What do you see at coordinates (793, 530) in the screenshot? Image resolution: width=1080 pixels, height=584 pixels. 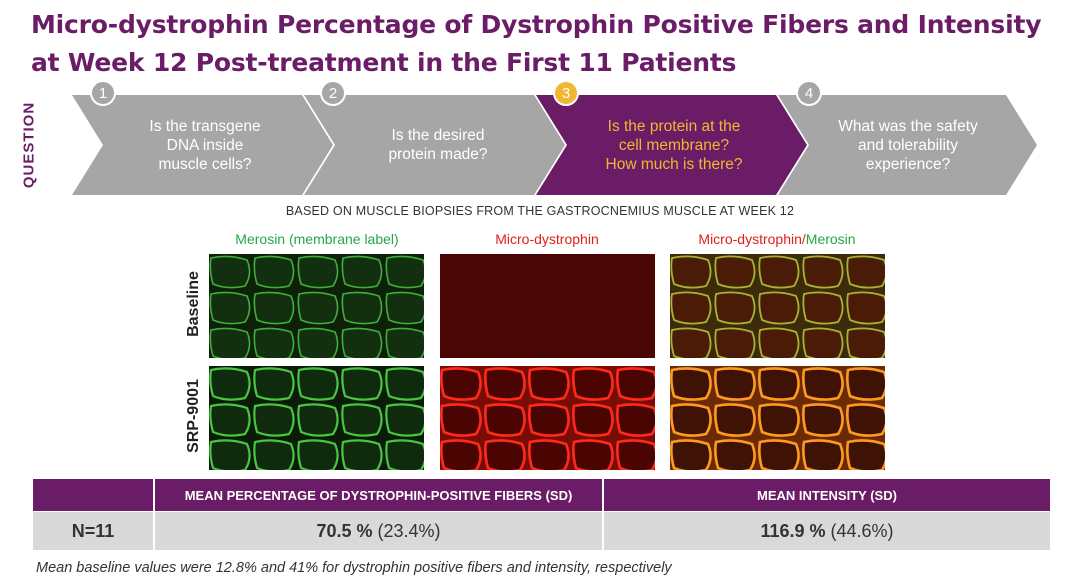 I see `intensity-value: 116.9 %` at bounding box center [793, 530].